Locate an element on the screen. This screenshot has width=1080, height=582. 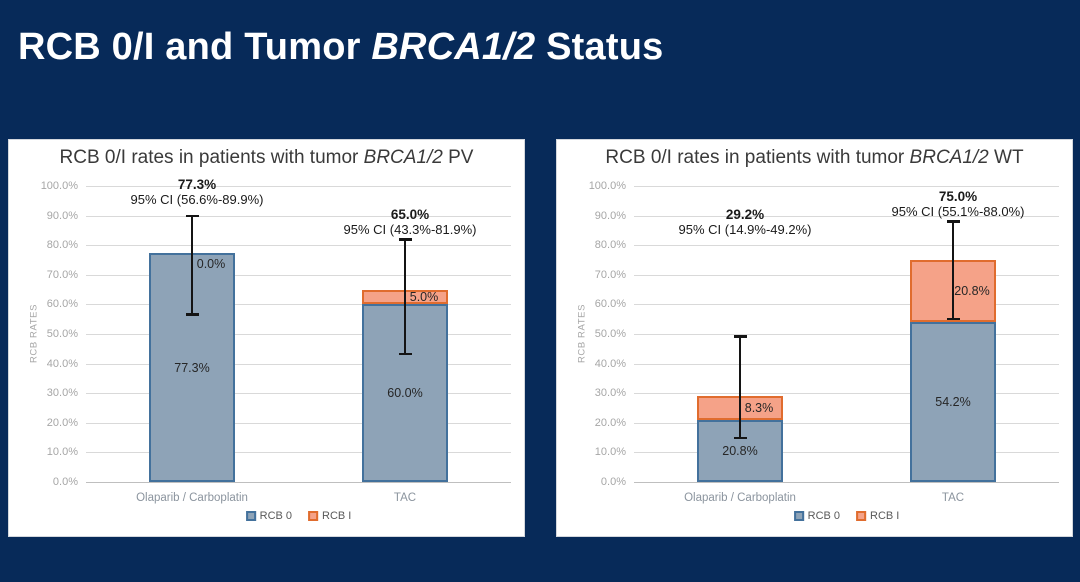
ci-annotation: 65.0% 95% CI (43.3%-81.9%) is located at coordinates (410, 222).